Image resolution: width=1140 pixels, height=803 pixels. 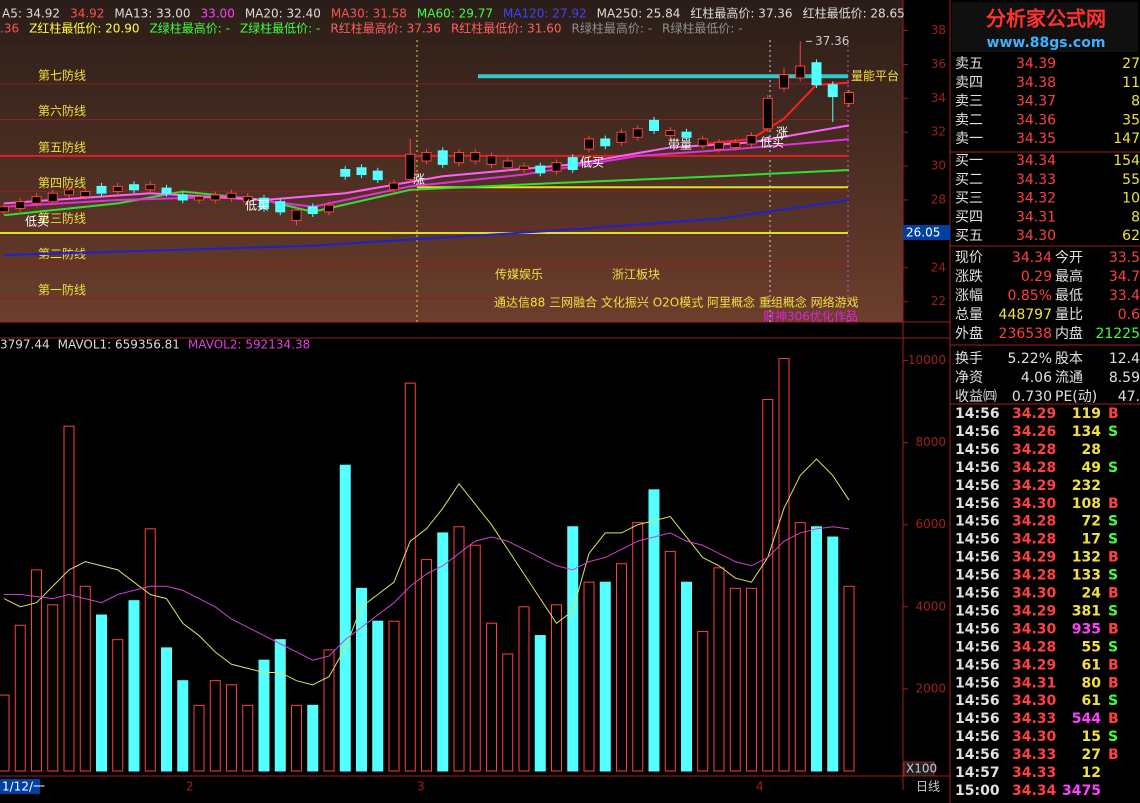 What do you see at coordinates (62, 218) in the screenshot?
I see `defense-label: 第三防线` at bounding box center [62, 218].